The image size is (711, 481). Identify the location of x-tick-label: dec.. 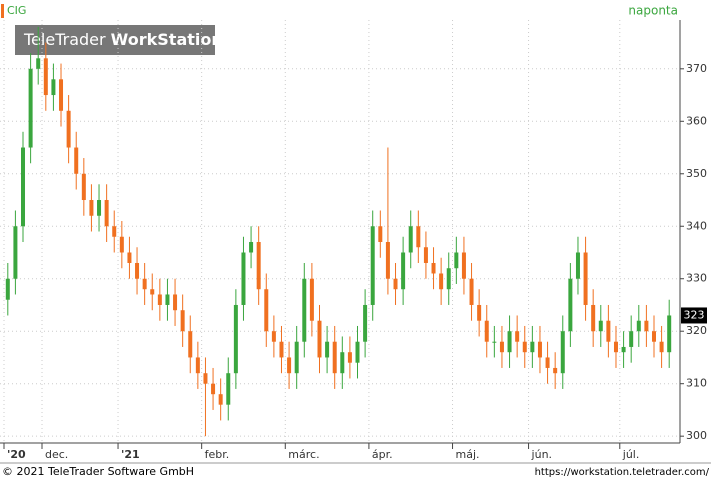
(56, 454).